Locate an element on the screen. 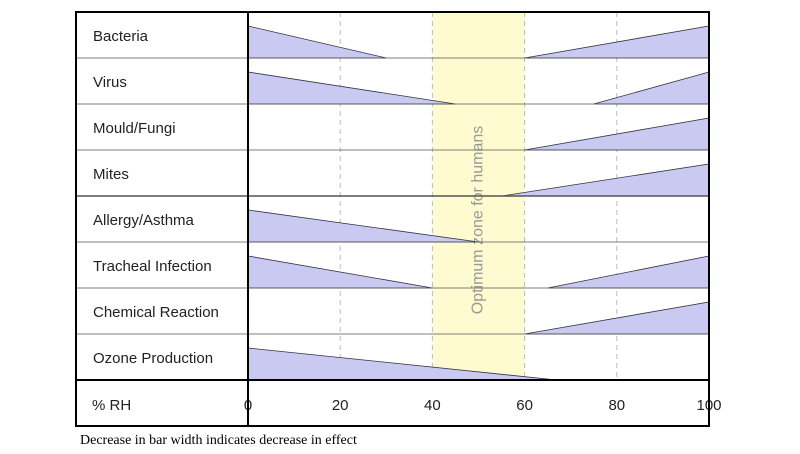  row-label: Chemical Reaction is located at coordinates (156, 312).